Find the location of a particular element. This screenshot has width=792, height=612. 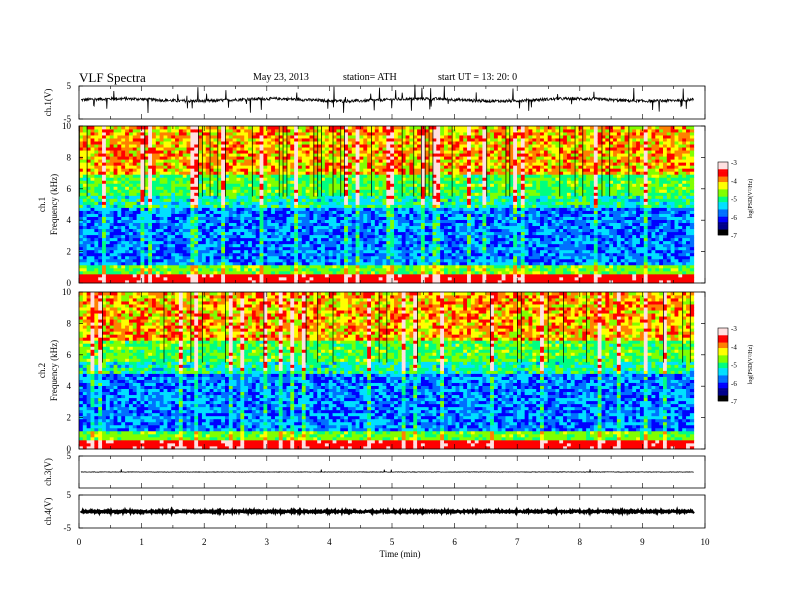

xtick-label: 9 is located at coordinates (642, 542).